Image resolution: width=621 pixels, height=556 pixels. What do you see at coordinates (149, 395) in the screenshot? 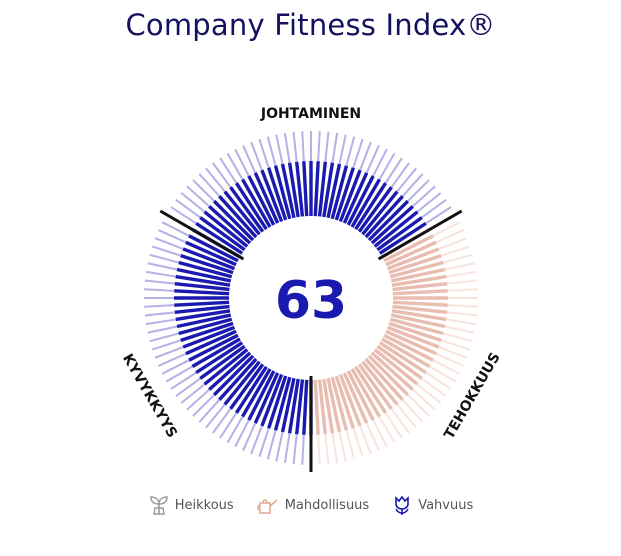
I see `section-label-kyvykkyys: KYVYKKYYS` at bounding box center [149, 395].